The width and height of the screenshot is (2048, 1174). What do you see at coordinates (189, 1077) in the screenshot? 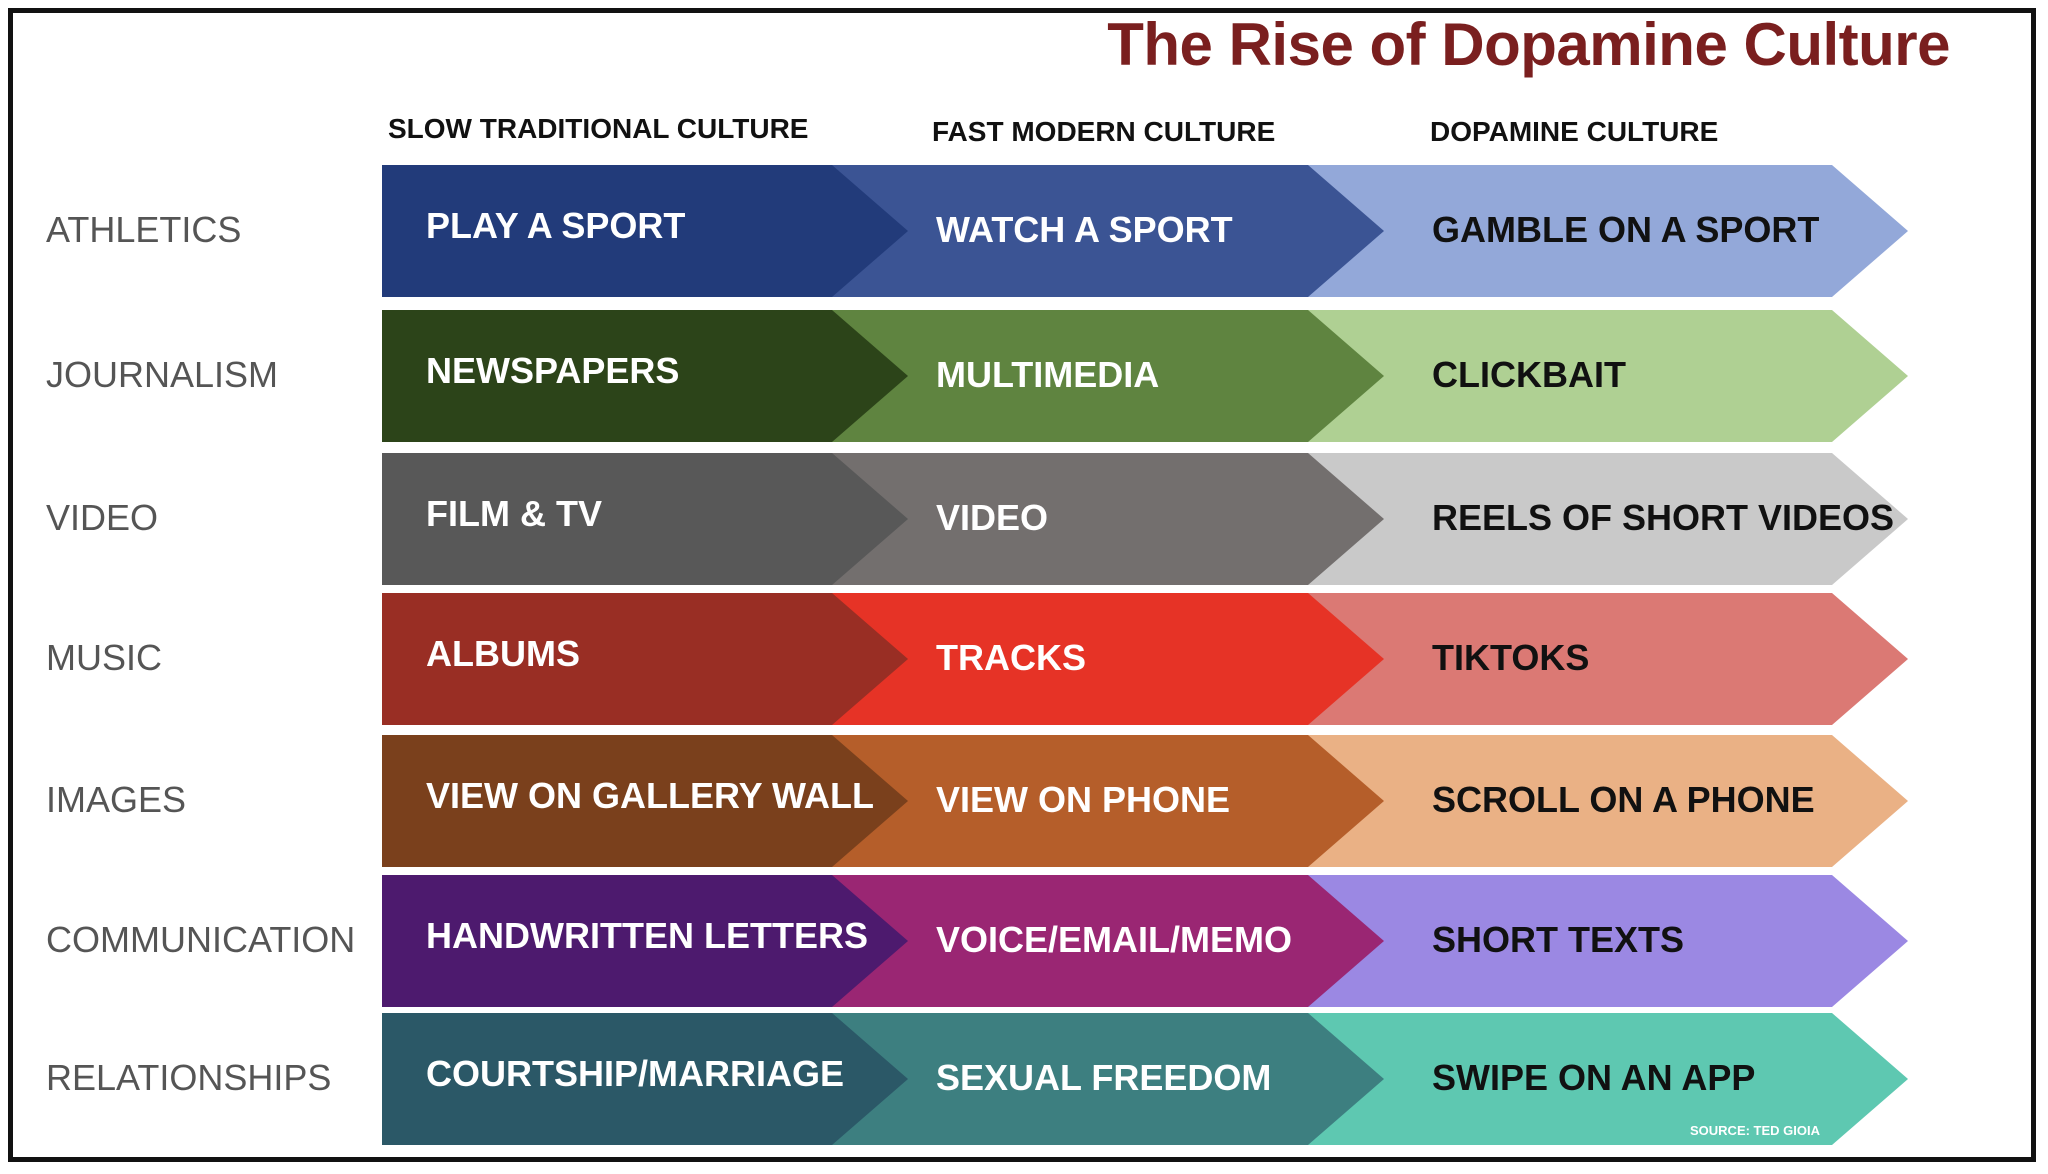
I see `row-label-relationships: RELATIONSHIPS` at bounding box center [189, 1077].